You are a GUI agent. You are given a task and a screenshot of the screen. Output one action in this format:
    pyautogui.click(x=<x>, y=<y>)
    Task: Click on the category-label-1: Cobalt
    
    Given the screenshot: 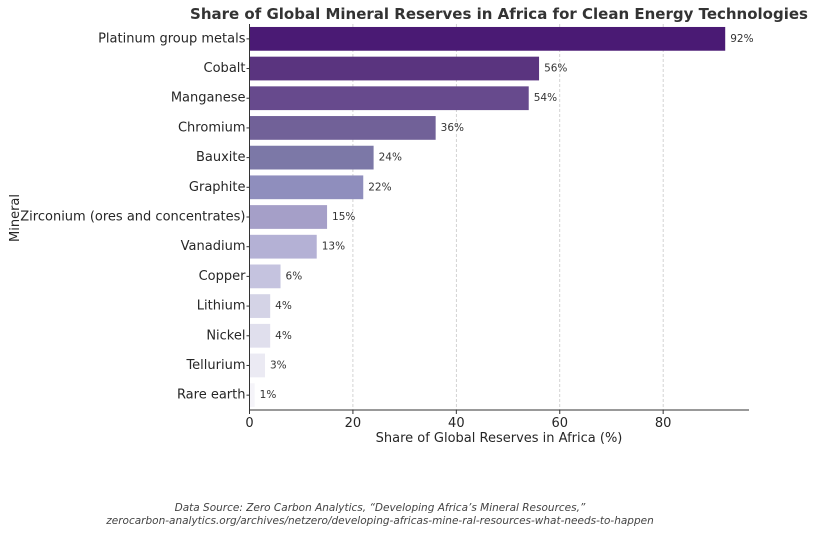 What is the action you would take?
    pyautogui.click(x=225, y=68)
    